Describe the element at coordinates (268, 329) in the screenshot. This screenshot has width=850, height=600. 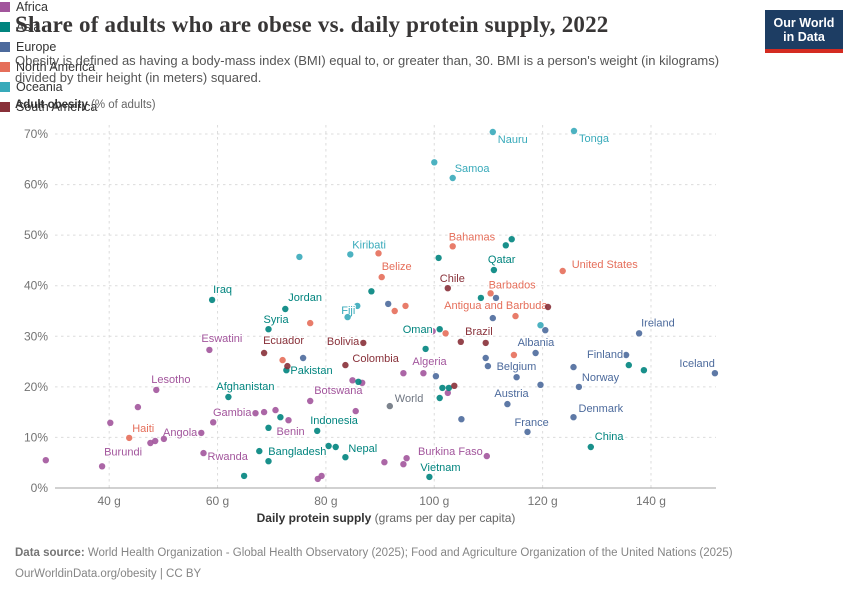
I see `data-point-syria` at that location.